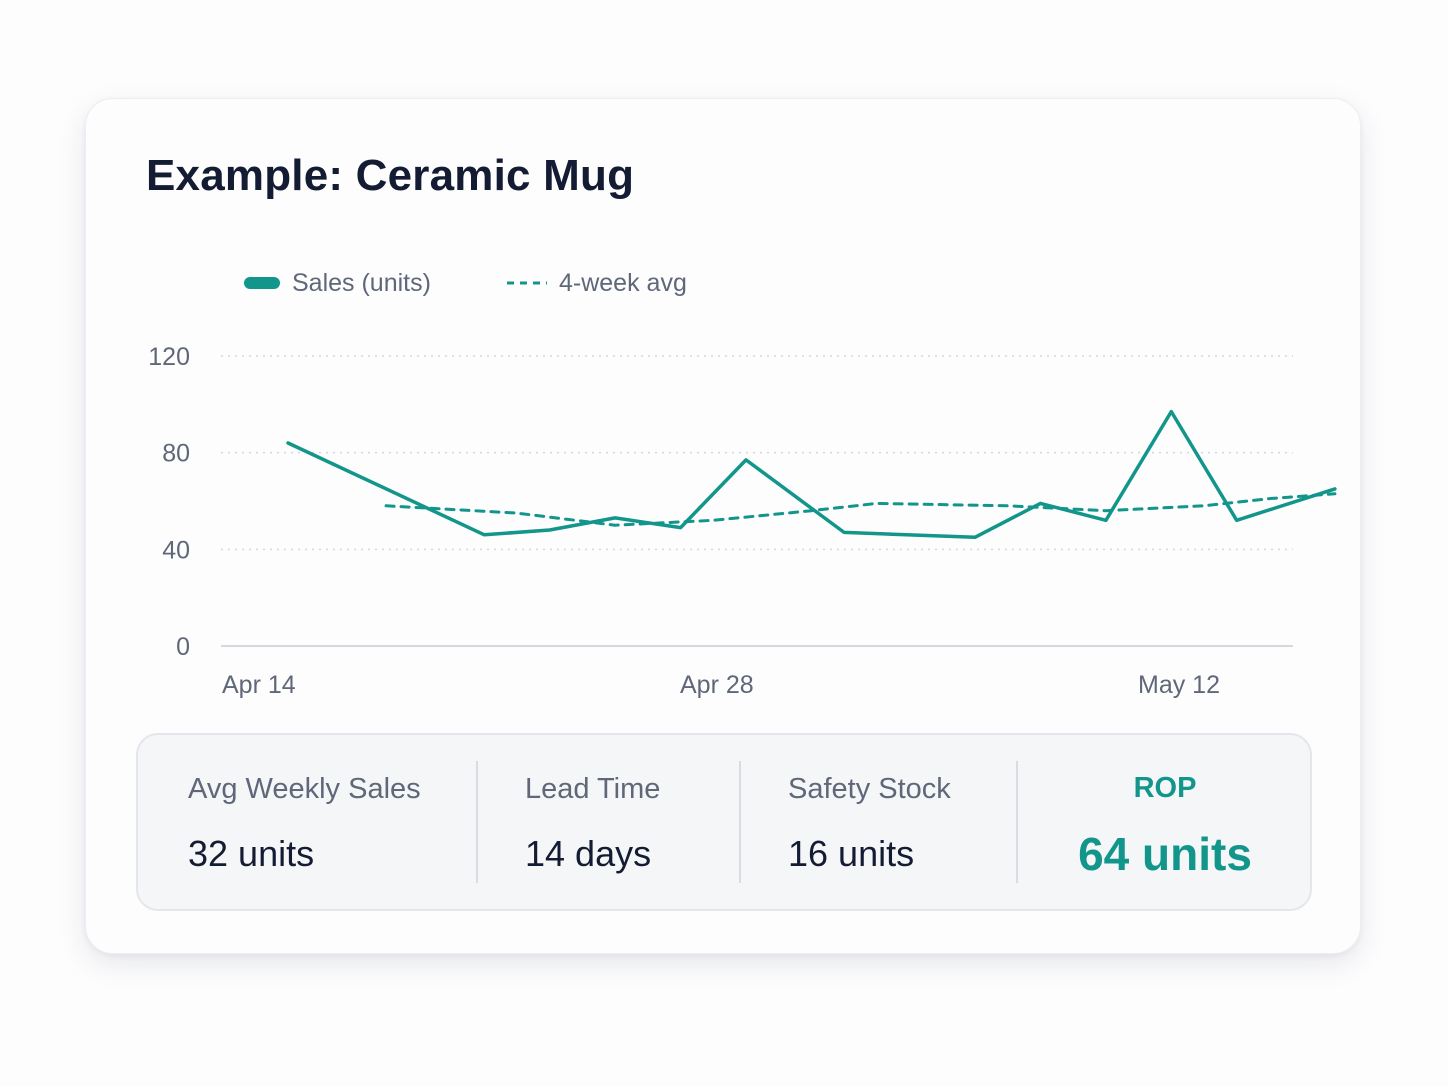  I want to click on y-tick-label: 0, so click(183, 647).